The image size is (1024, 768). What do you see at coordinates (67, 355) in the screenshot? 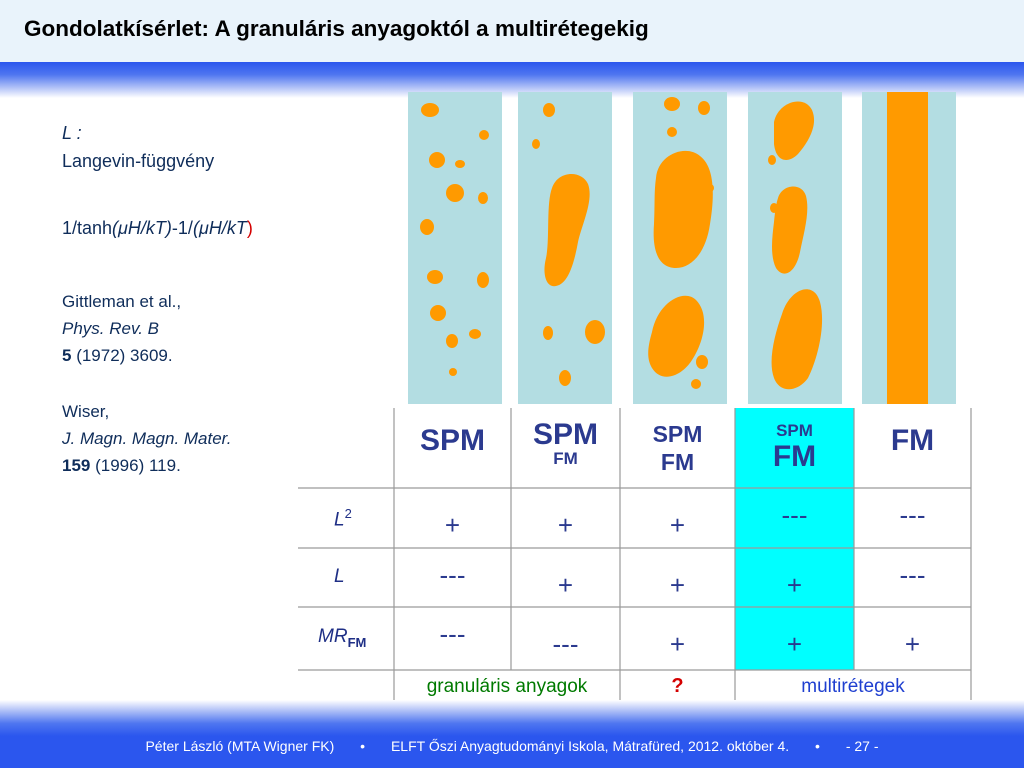
I see `ref1-volume: 5` at bounding box center [67, 355].